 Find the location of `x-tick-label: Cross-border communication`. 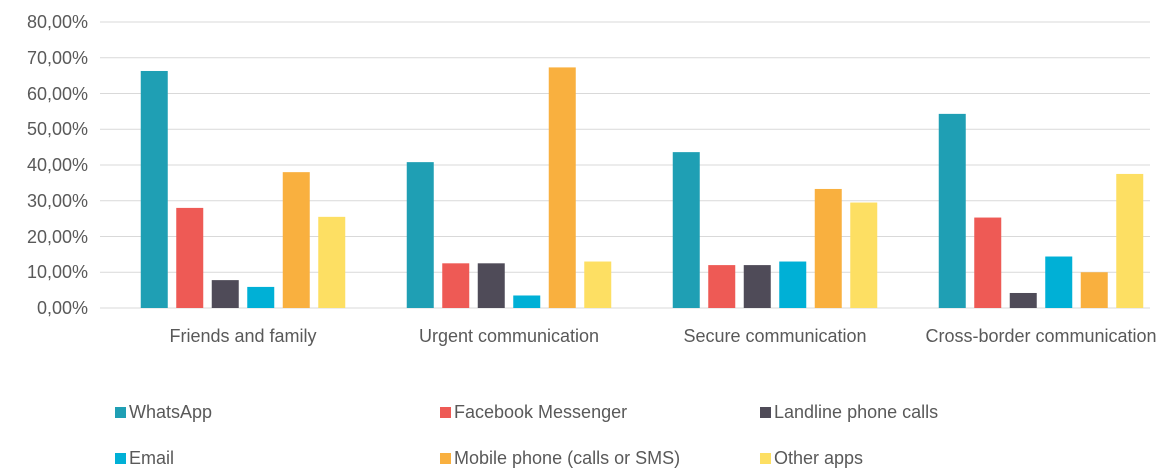

x-tick-label: Cross-border communication is located at coordinates (1041, 336).